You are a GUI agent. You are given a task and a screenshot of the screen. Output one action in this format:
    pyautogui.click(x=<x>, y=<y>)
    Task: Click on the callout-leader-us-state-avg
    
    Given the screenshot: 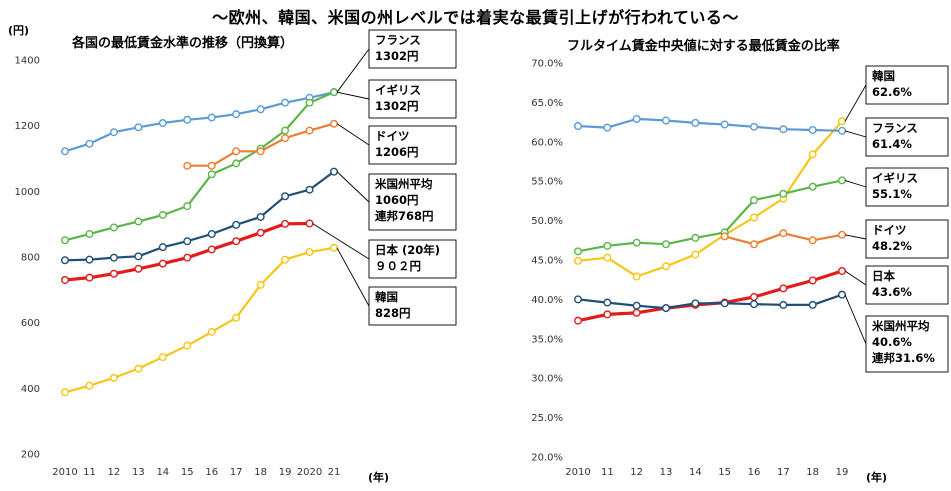 What is the action you would take?
    pyautogui.click(x=855, y=319)
    